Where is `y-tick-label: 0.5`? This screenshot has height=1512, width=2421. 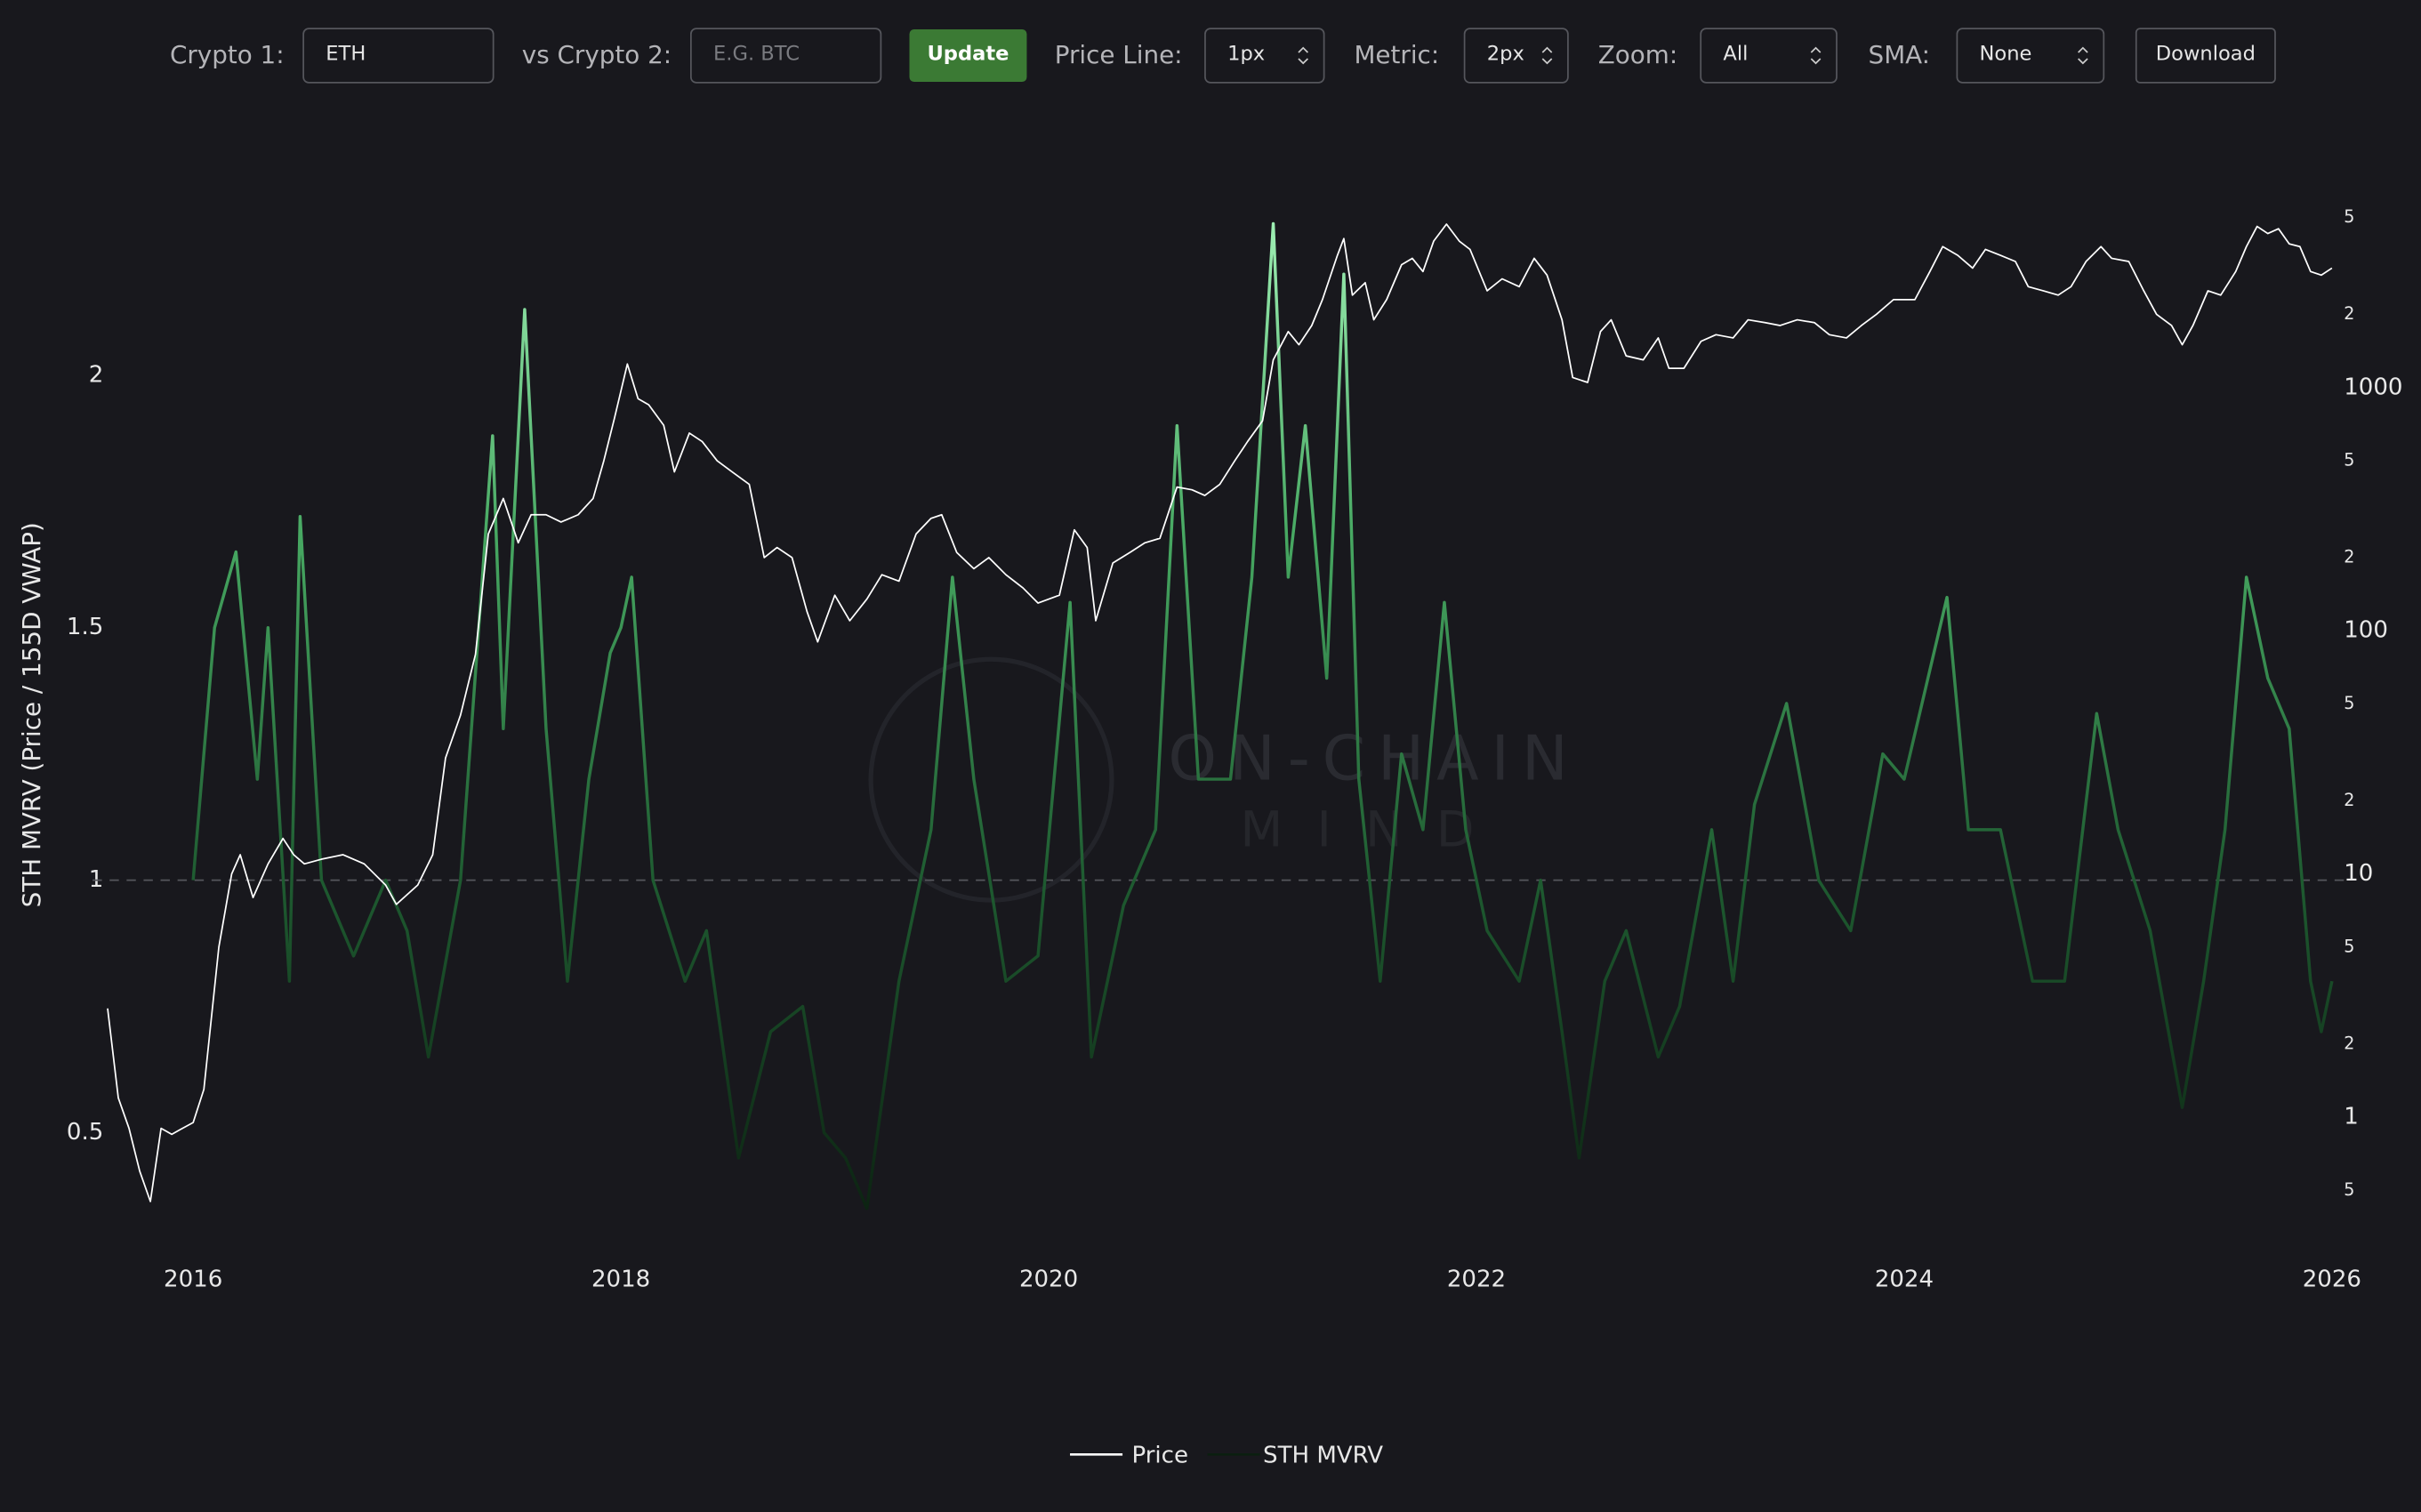 y-tick-label: 0.5 is located at coordinates (85, 1132).